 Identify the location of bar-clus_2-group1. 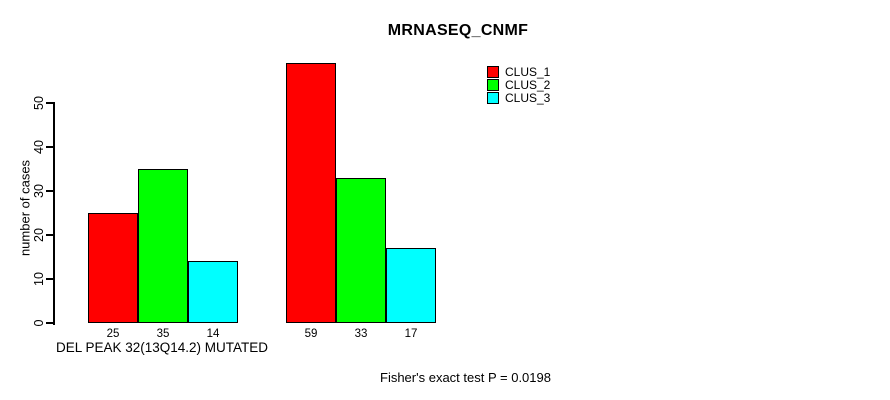
(163, 246).